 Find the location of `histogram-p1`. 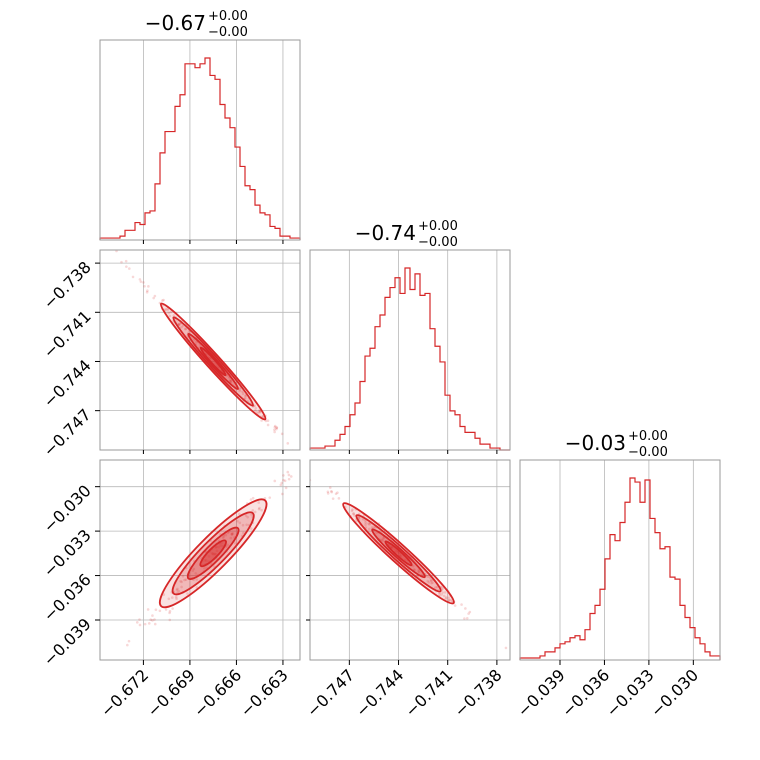

histogram-p1 is located at coordinates (409, 359).